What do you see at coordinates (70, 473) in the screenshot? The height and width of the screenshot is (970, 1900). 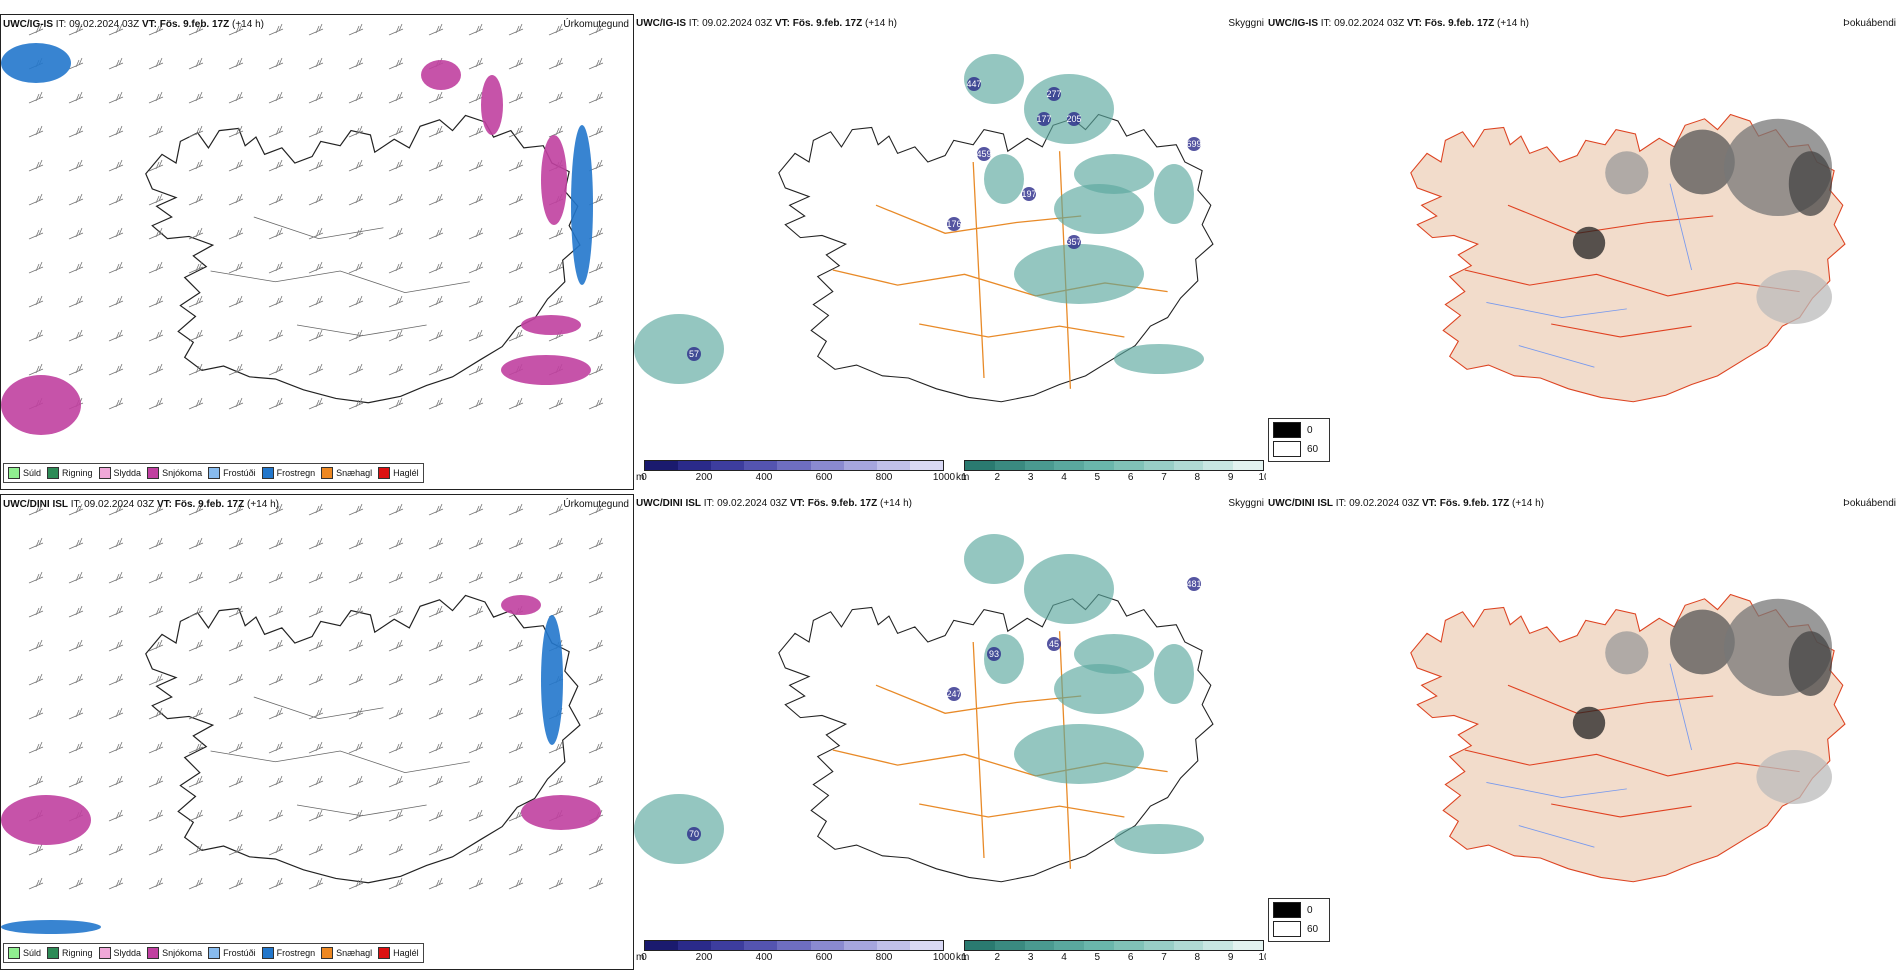 I see `legend-item: Rigning` at bounding box center [70, 473].